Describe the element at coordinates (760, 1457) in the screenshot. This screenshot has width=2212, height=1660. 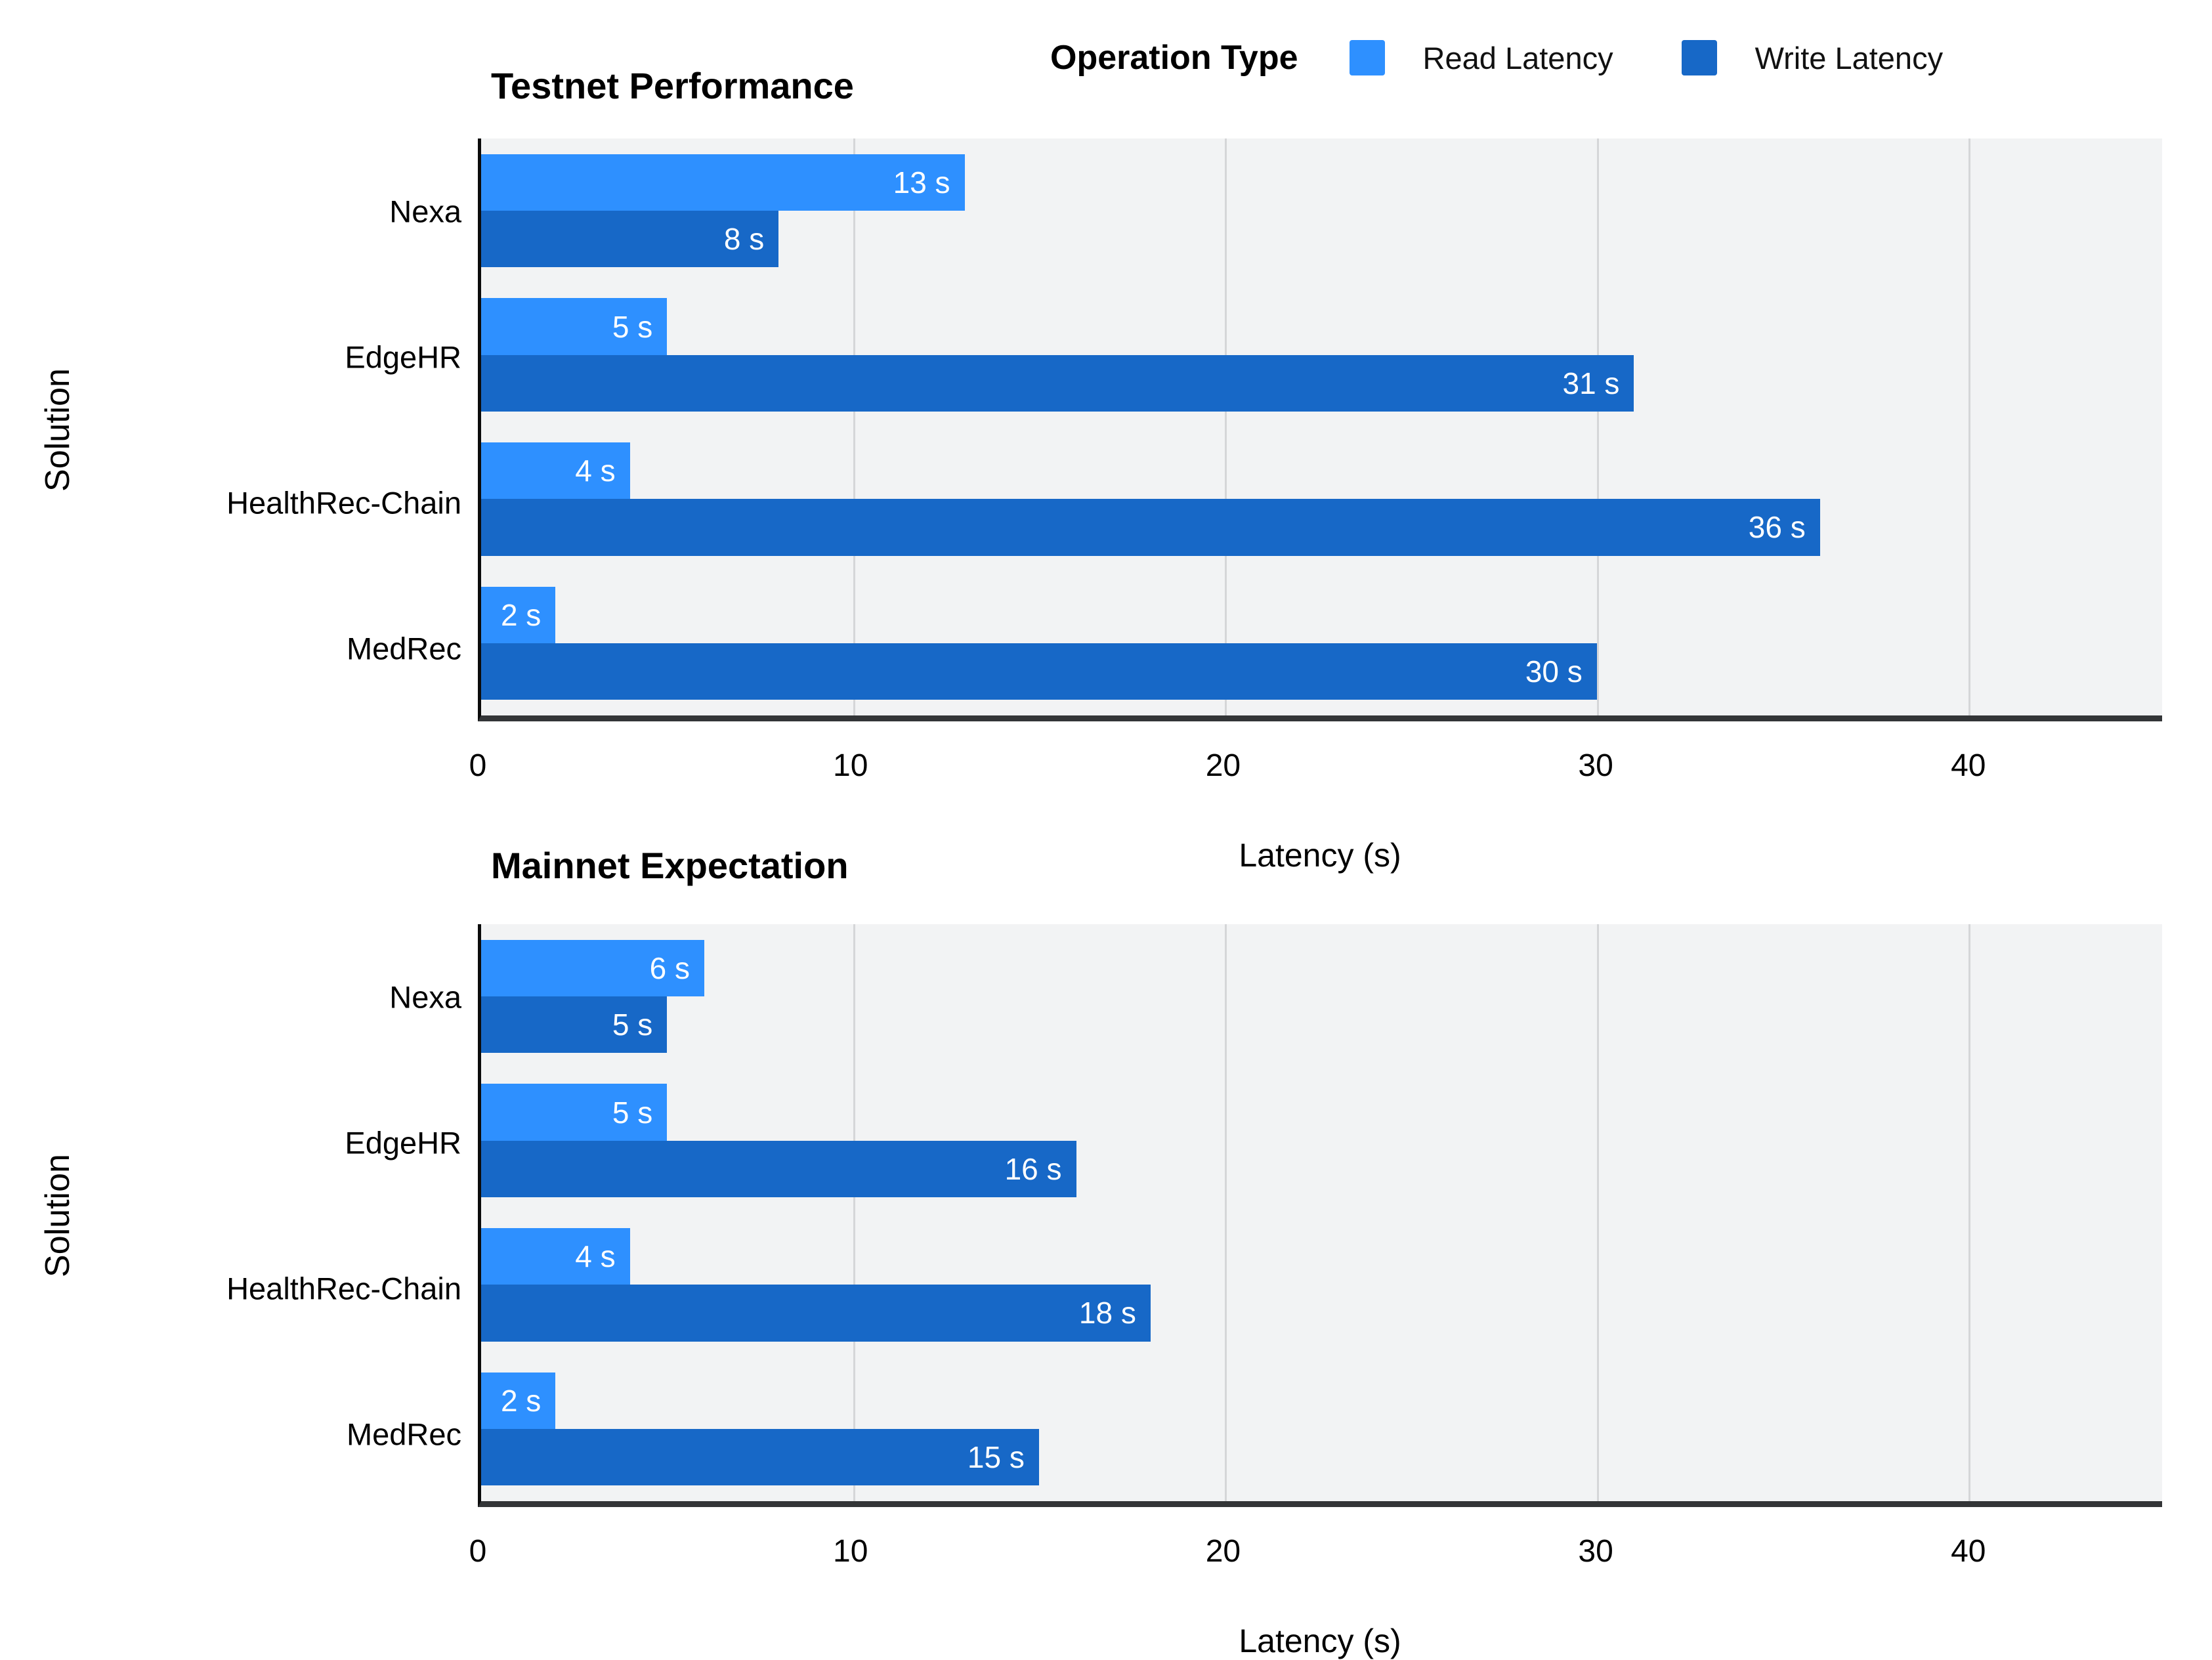
I see `bar-medrec-write-latency: 15 s` at that location.